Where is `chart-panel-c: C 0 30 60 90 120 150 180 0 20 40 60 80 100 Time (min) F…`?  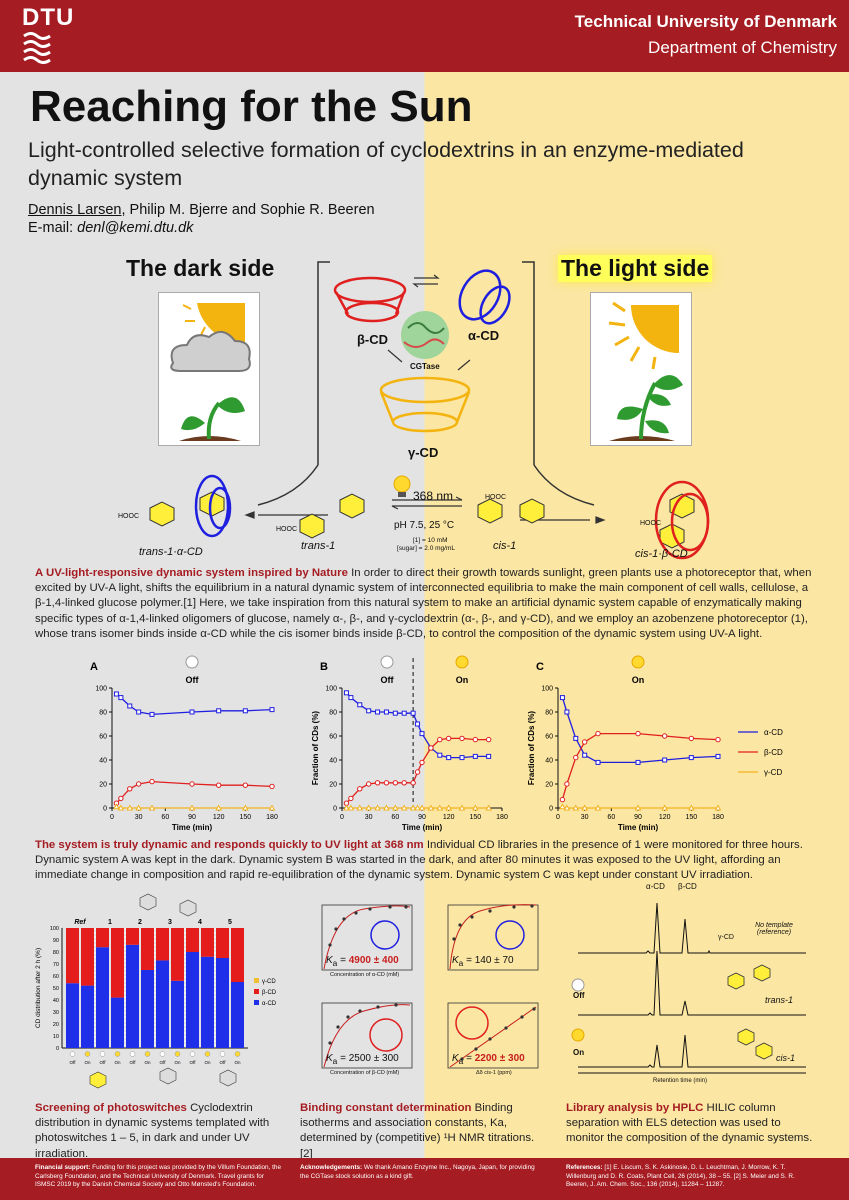
chart-panel-c: C 0 30 60 90 120 150 180 0 20 40 60 80 100 Time (min) F… is located at coordinates (625, 743).